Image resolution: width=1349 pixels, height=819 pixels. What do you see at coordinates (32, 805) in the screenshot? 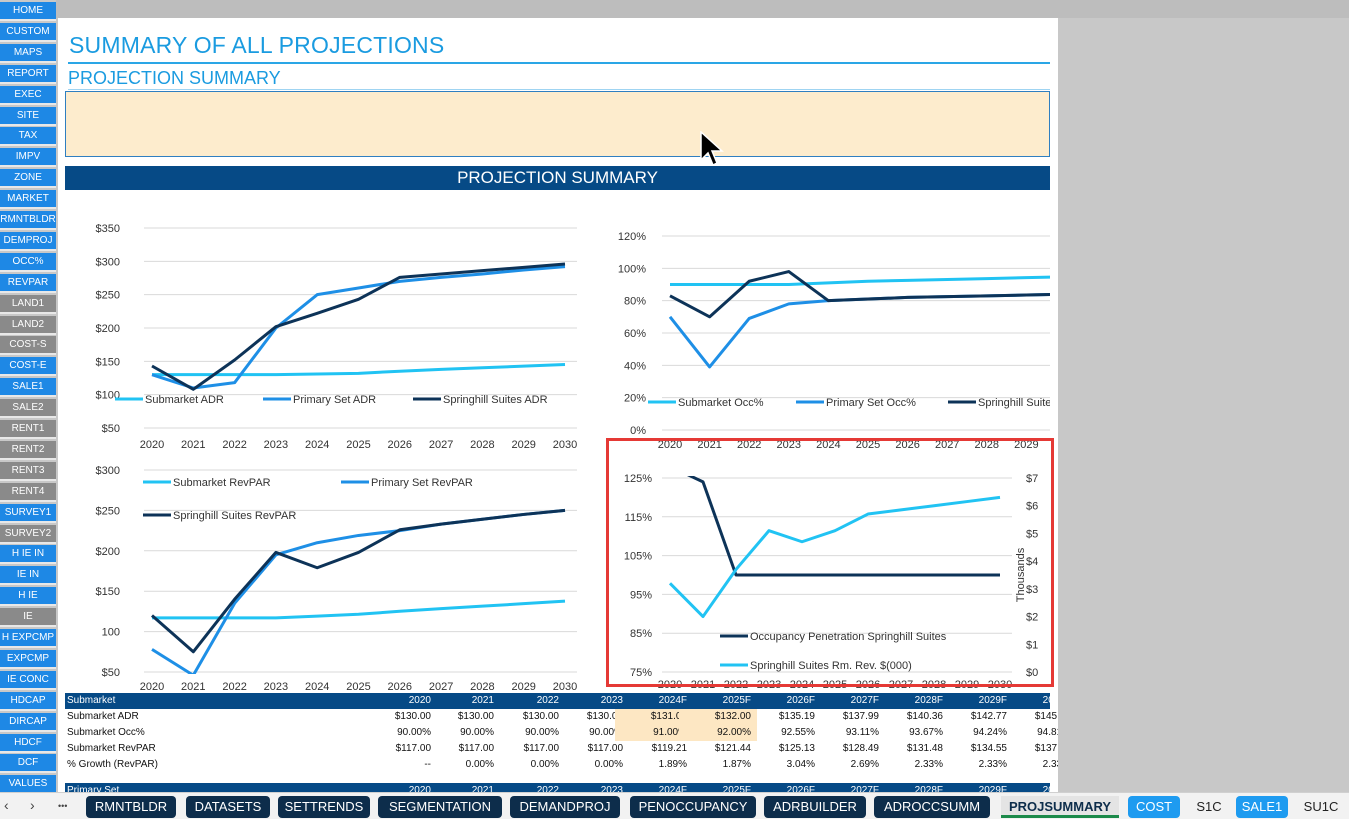
I see `tab-scroll-right-icon: ›` at bounding box center [32, 805].